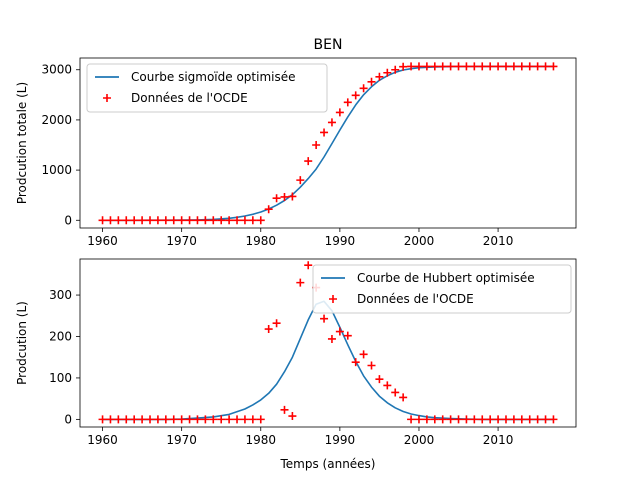 Image resolution: width=640 pixels, height=480 pixels. Describe the element at coordinates (328, 45) in the screenshot. I see `figure-title: BEN` at that location.